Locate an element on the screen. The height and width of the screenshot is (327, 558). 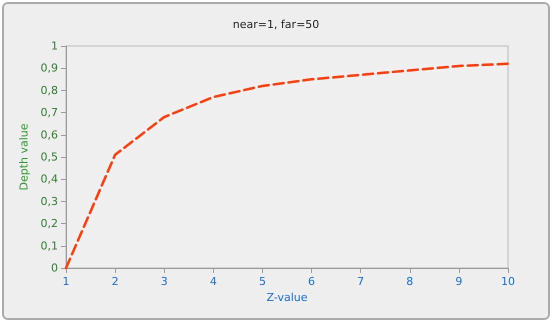
x-tick-label: 2 is located at coordinates (115, 281).